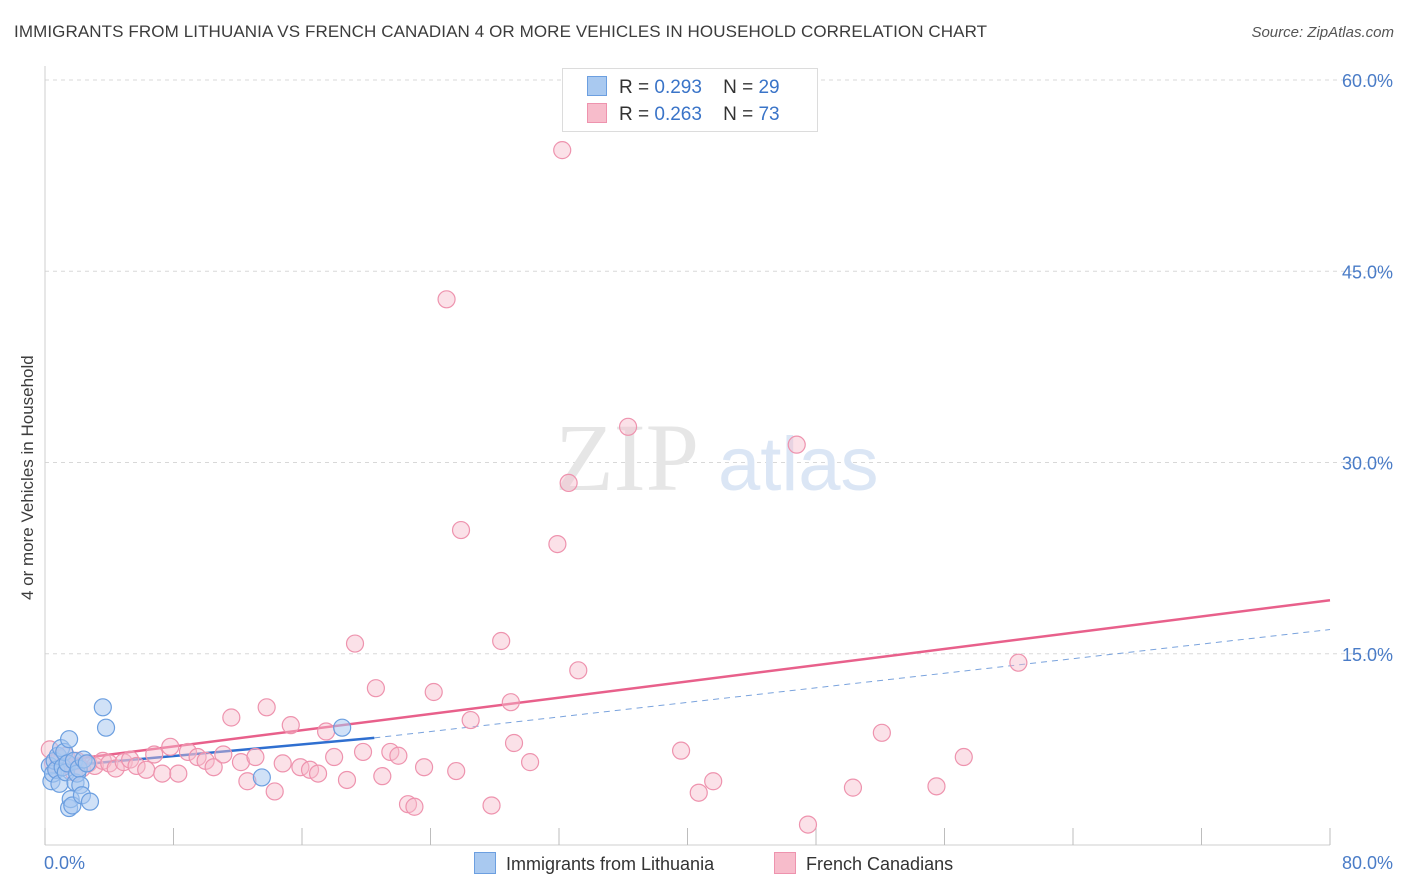 The image size is (1406, 892). What do you see at coordinates (785, 863) in the screenshot?
I see `bottom-legend-swatch-french-canadians` at bounding box center [785, 863].